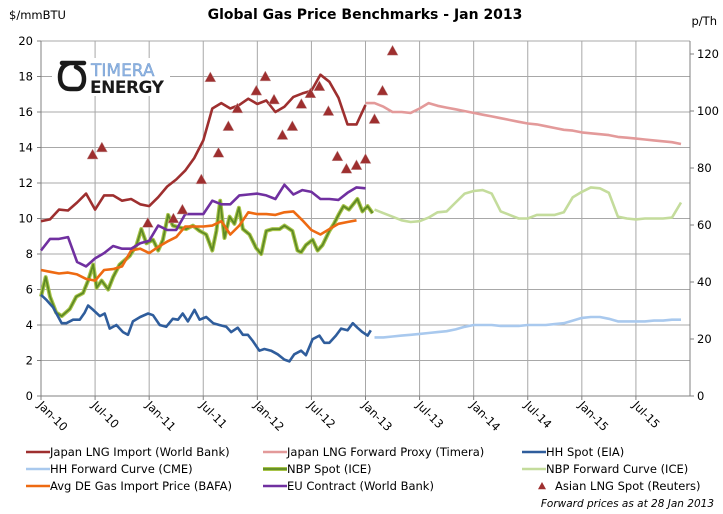  I want to click on y-tick-label: 4, so click(29, 325).